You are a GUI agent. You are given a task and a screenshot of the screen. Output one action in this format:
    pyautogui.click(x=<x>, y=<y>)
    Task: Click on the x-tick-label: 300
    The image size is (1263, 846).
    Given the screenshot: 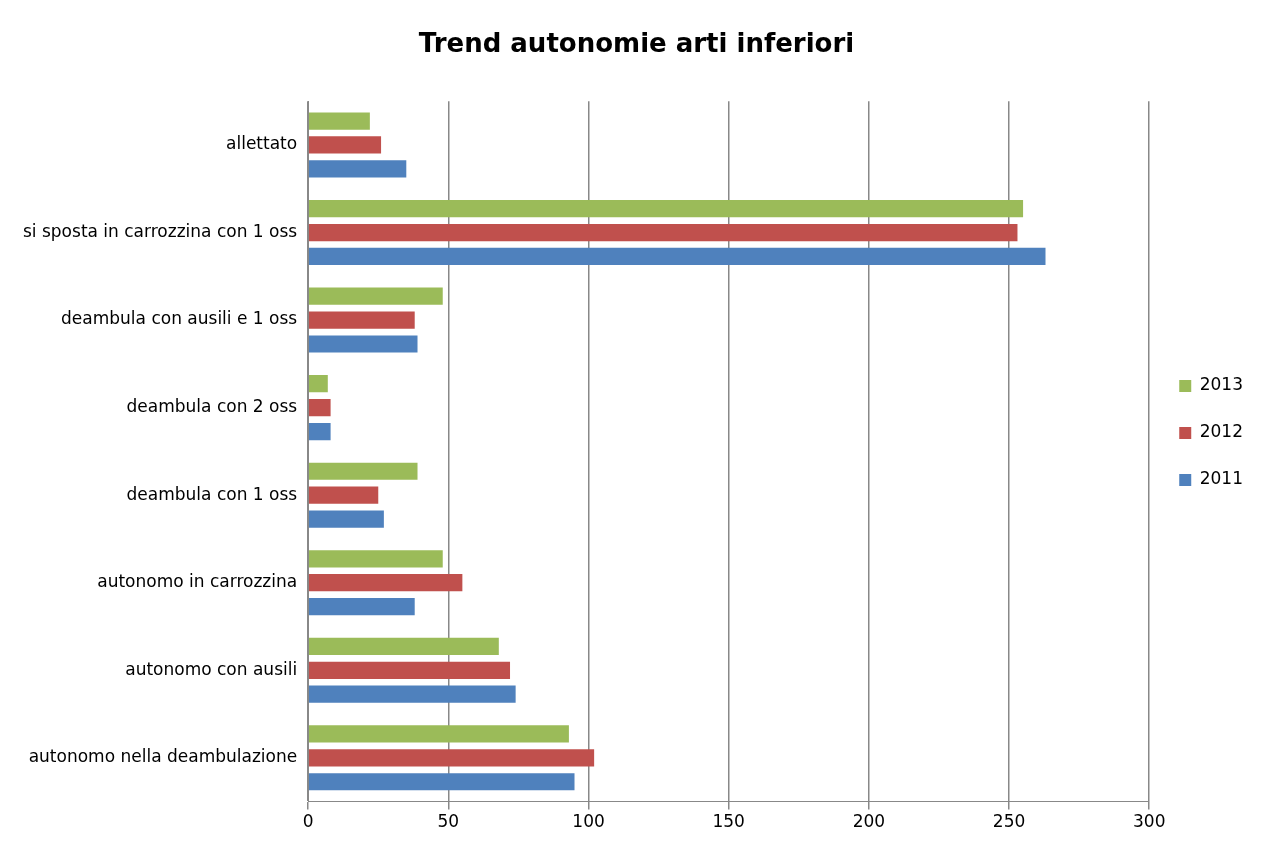 What is the action you would take?
    pyautogui.click(x=1149, y=821)
    